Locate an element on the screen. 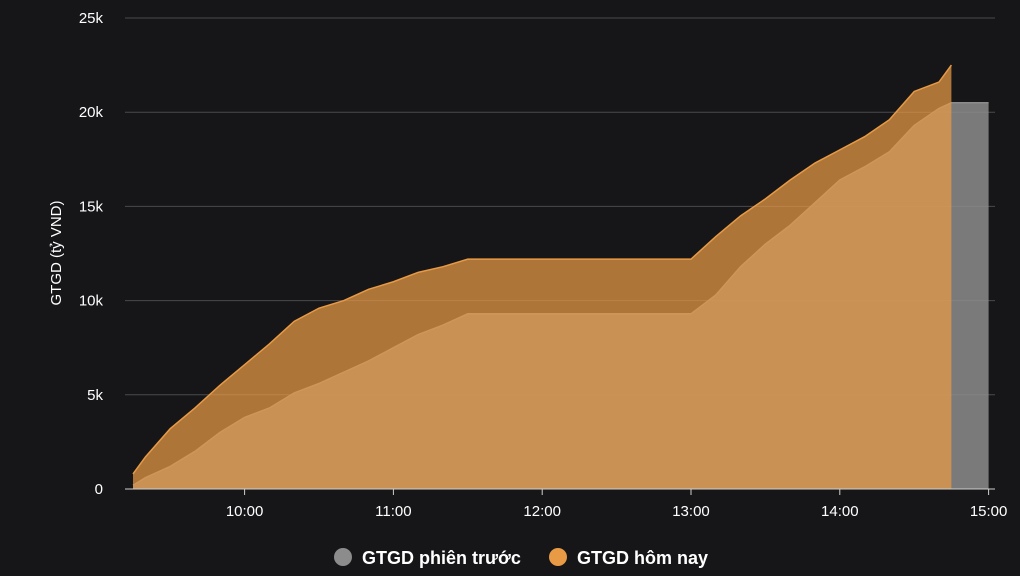 The height and width of the screenshot is (576, 1020). legend-item-today: GTGD hôm nay is located at coordinates (628, 558).